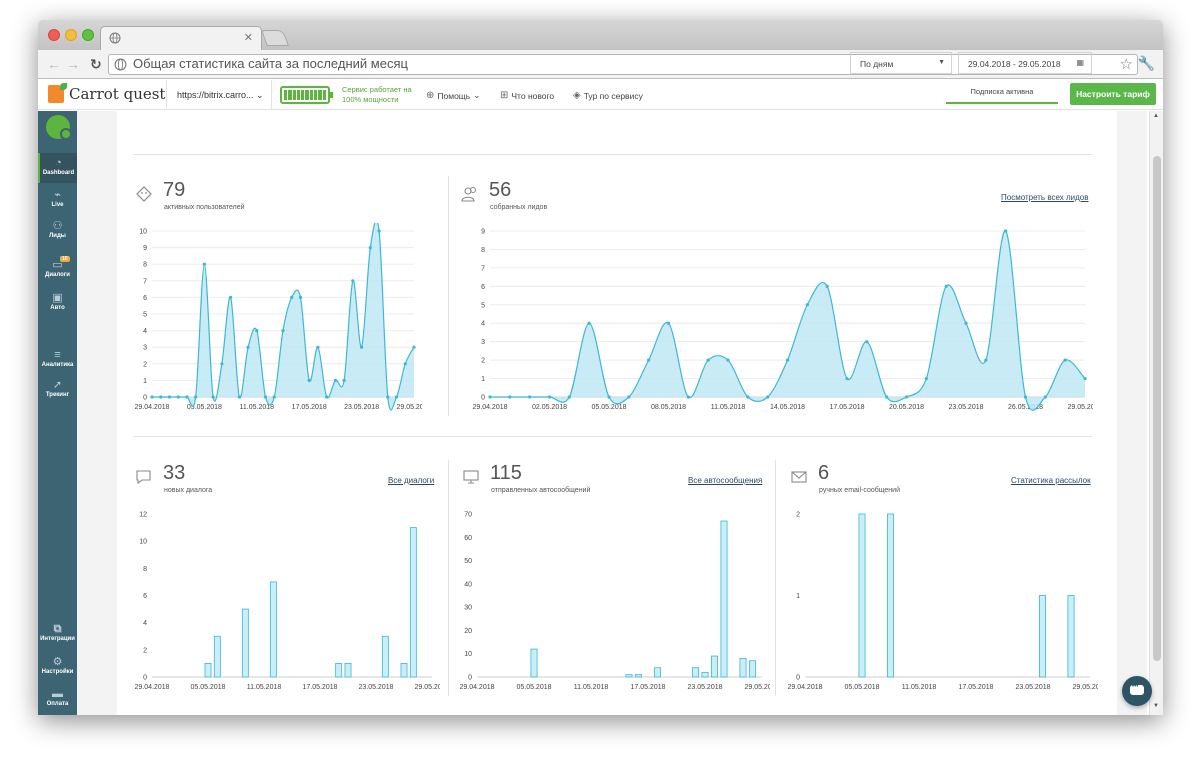  Describe the element at coordinates (1025, 63) in the screenshot. I see `date-range-picker: 29.04.2018 - 29.05.2018 ▦` at that location.